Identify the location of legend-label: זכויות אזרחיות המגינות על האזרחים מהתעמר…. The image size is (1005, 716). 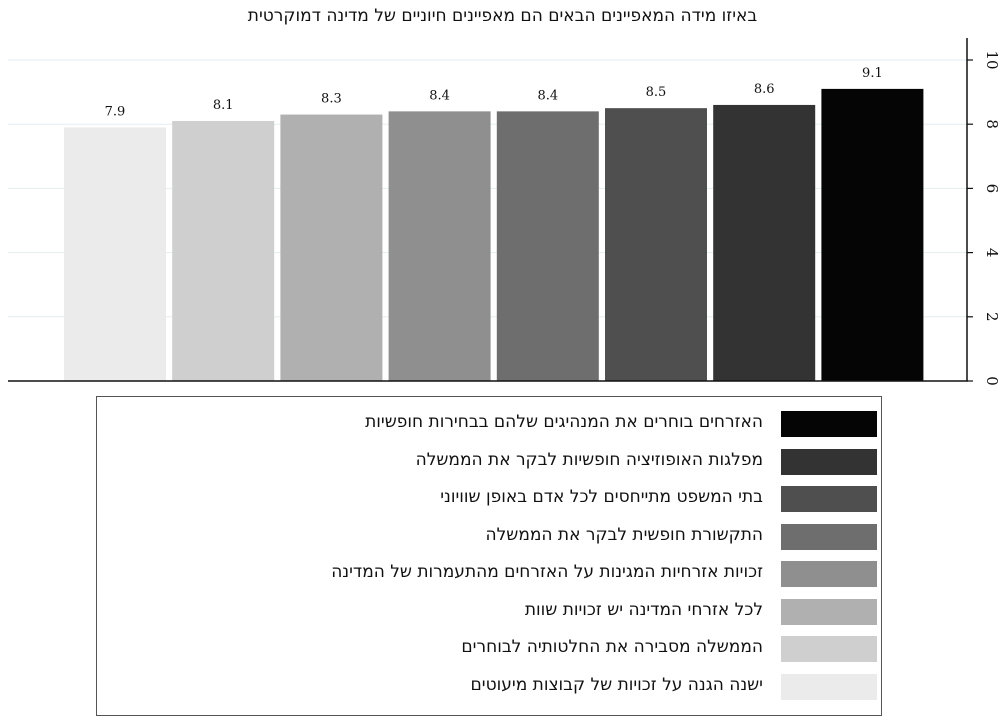
(547, 572).